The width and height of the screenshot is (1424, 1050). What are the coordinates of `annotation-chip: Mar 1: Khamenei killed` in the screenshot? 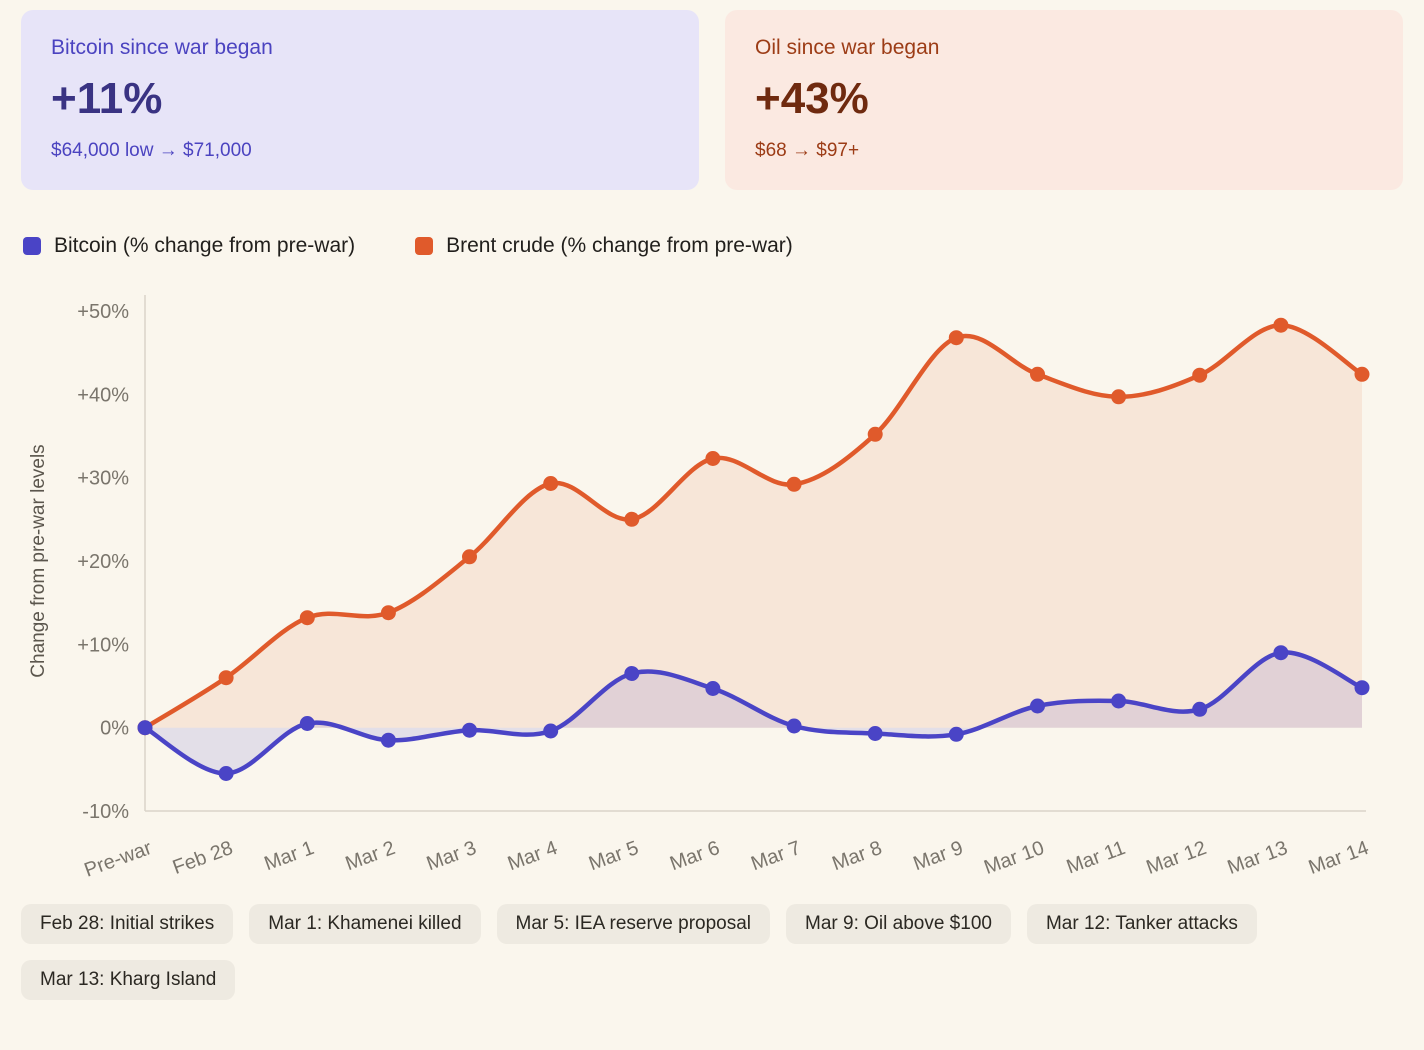 It's located at (365, 924).